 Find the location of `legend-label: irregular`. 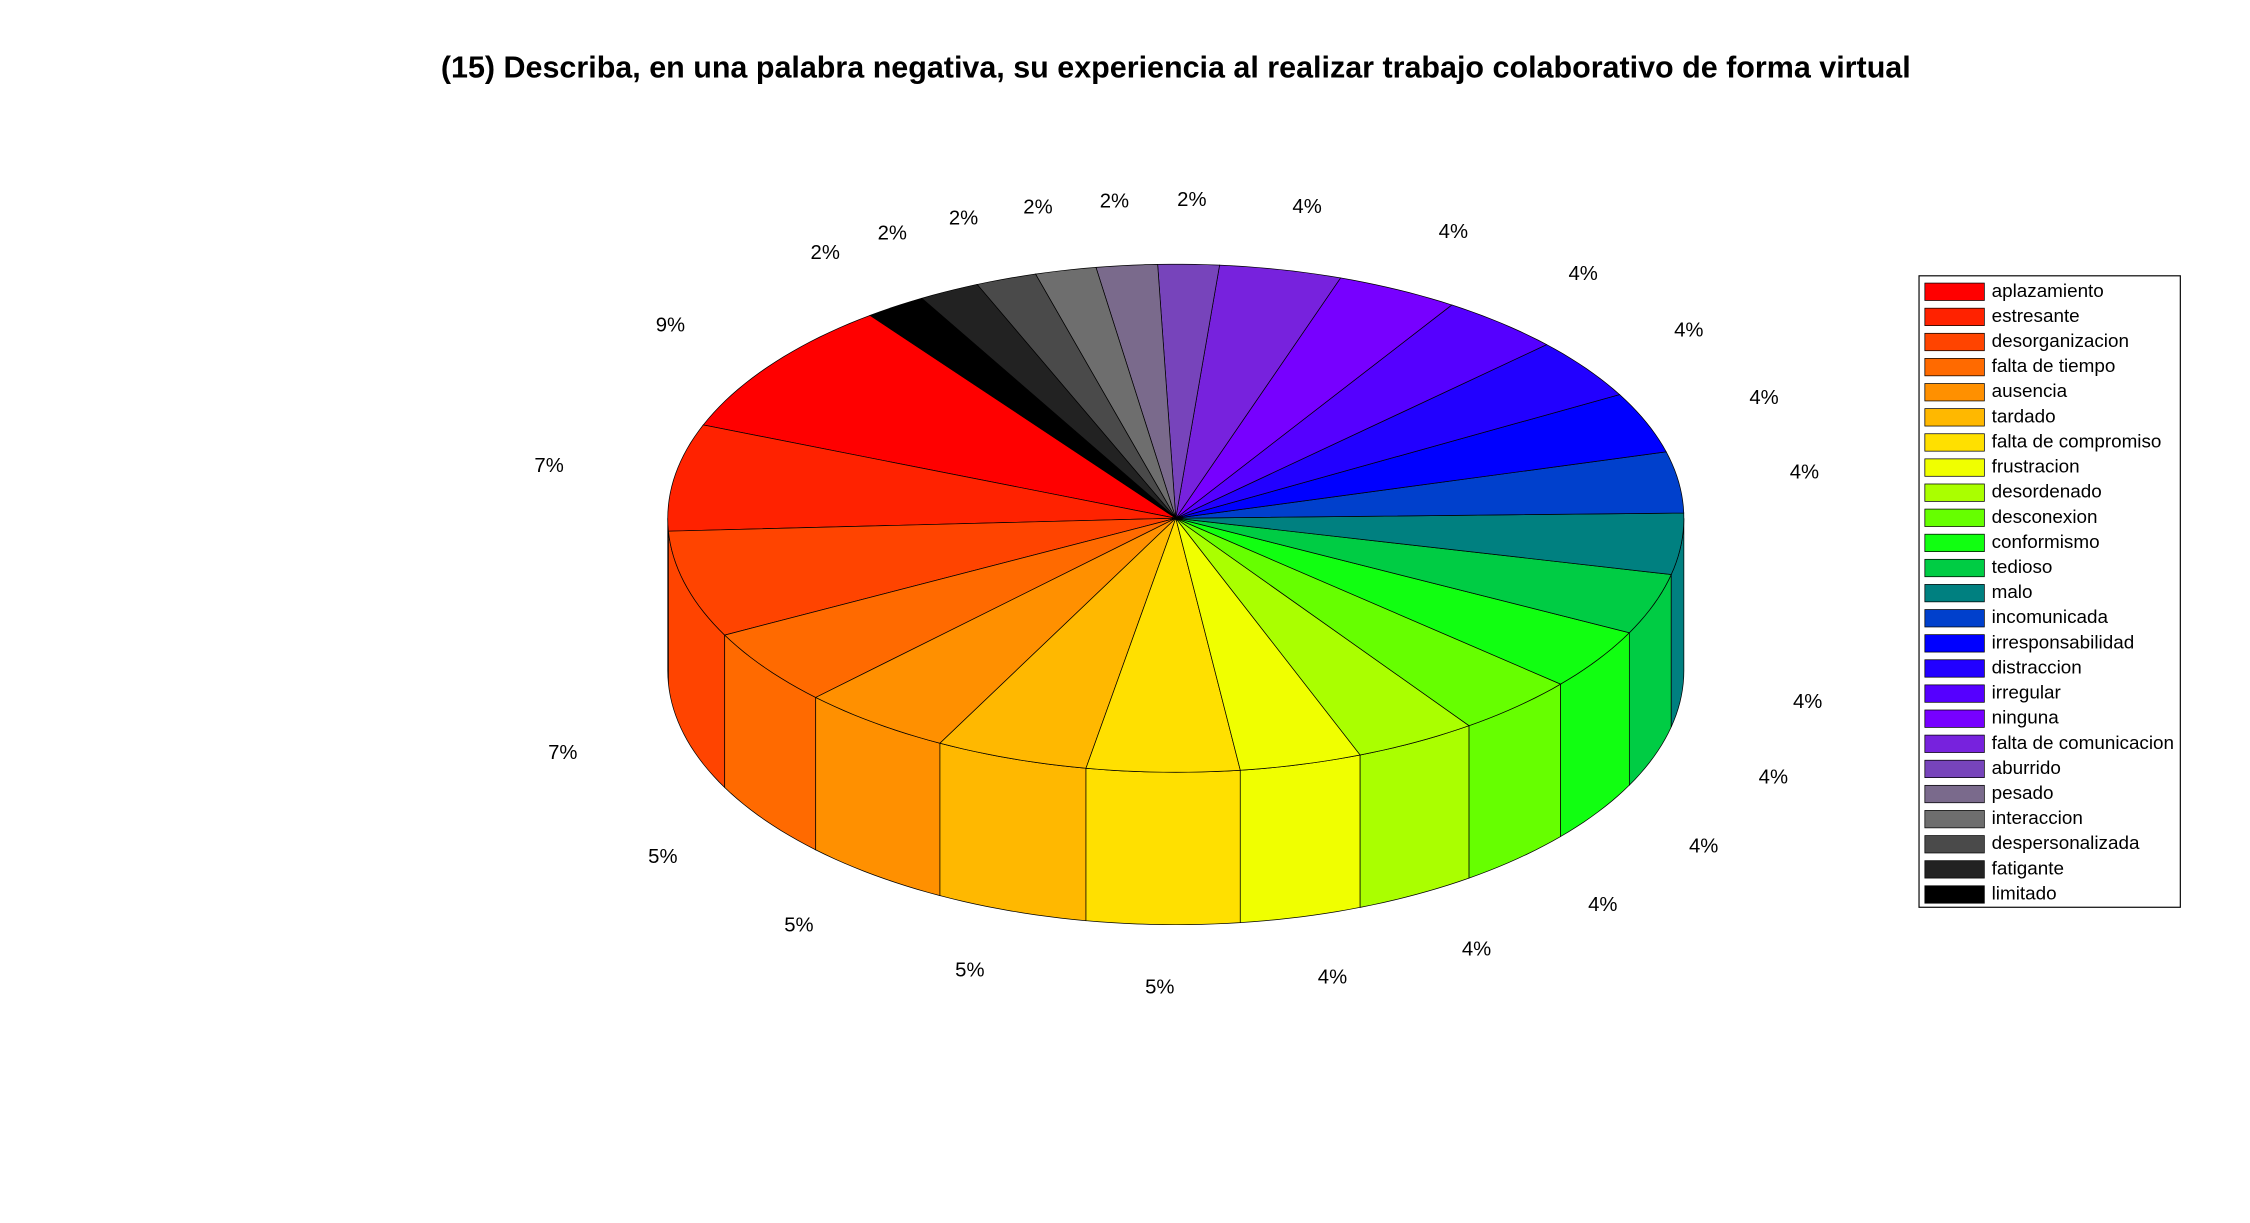

legend-label: irregular is located at coordinates (2026, 692).